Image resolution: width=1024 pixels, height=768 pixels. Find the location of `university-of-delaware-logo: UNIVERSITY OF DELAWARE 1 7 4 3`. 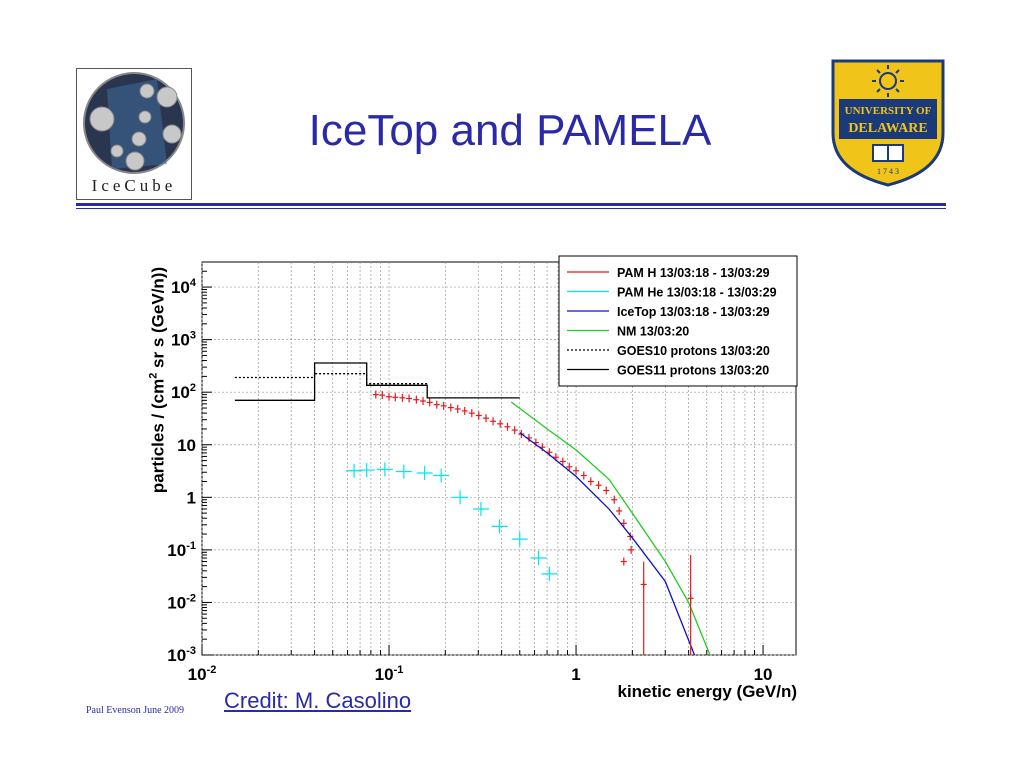

university-of-delaware-logo: UNIVERSITY OF DELAWARE 1 7 4 3 is located at coordinates (888, 121).